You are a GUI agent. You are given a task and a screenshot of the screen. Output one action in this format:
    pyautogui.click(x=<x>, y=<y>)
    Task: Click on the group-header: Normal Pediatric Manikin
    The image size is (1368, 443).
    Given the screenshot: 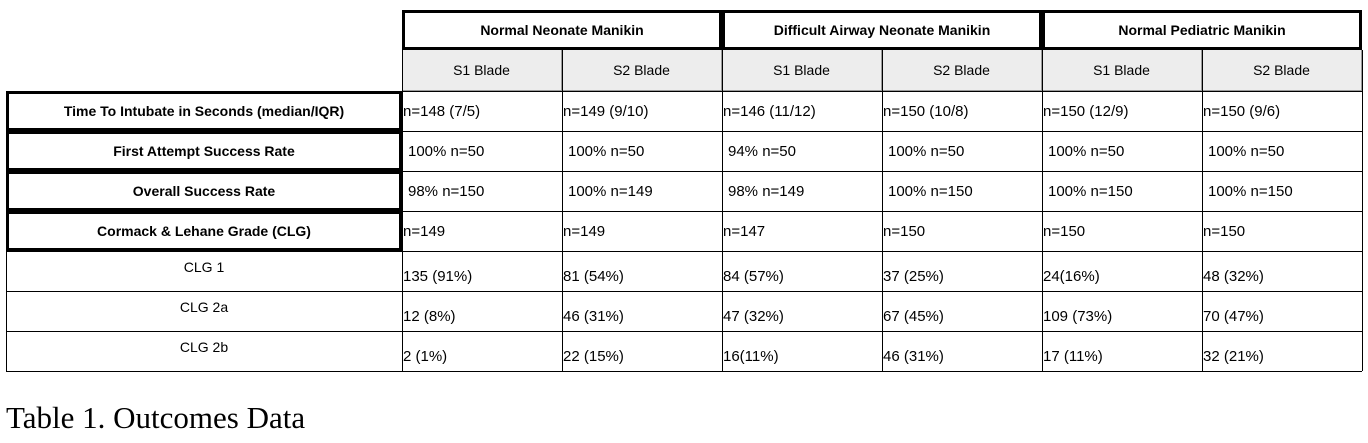 What is the action you would take?
    pyautogui.click(x=1202, y=30)
    